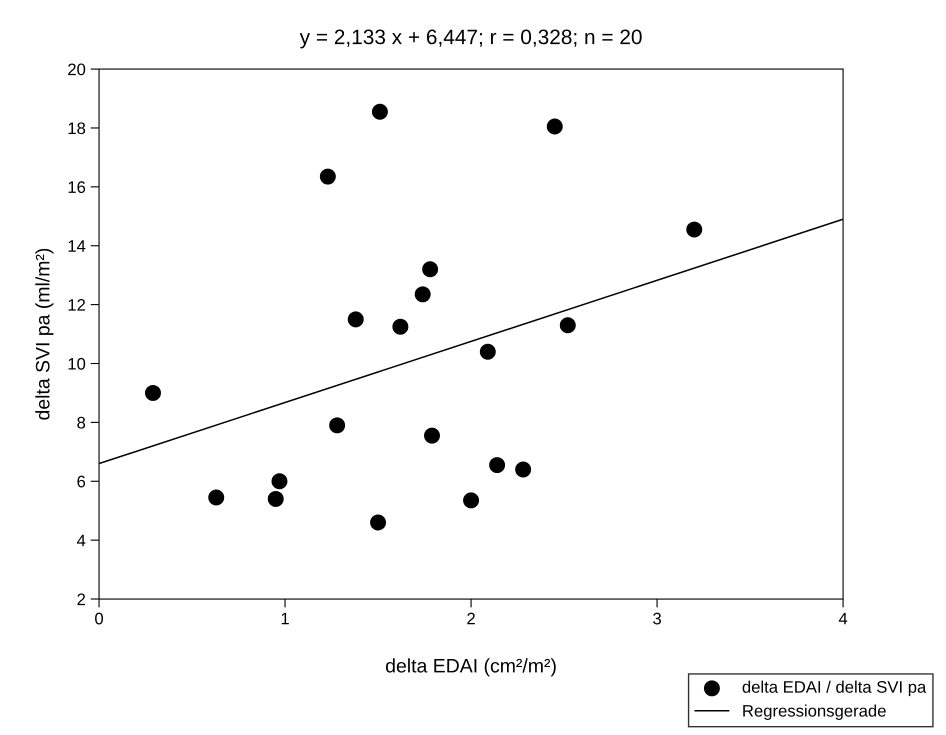  I want to click on x-axis-title: delta EDAI (cm²/m²), so click(471, 667).